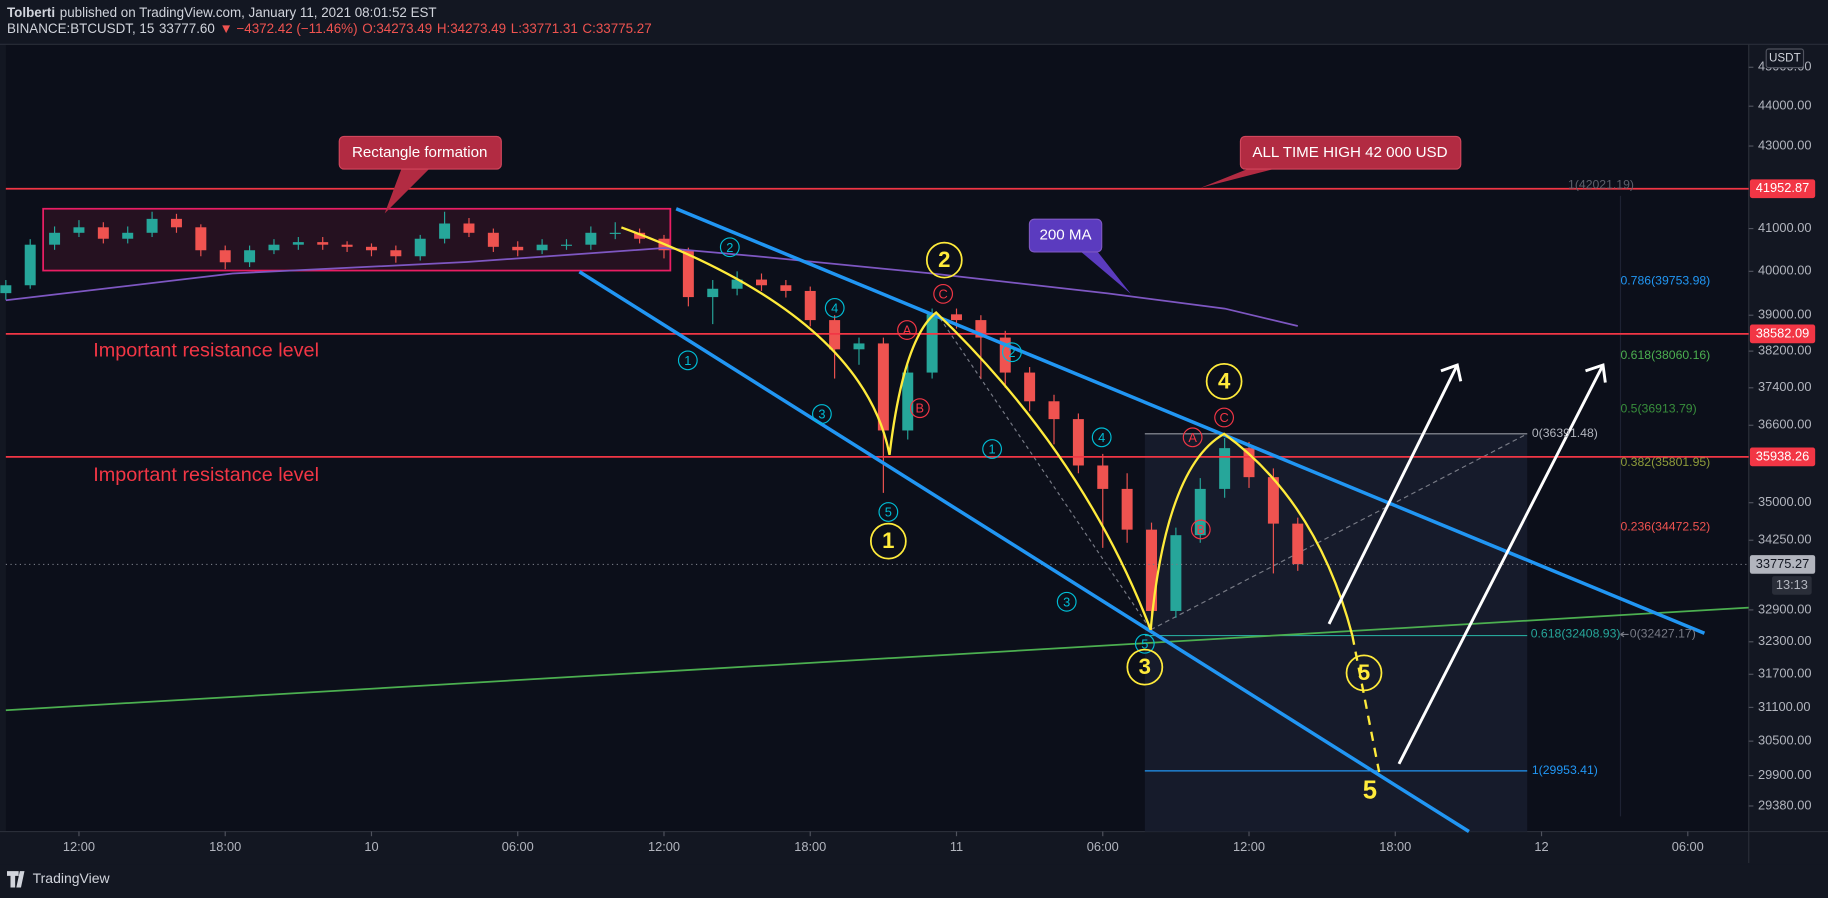  I want to click on y-tick-label: 35000.00, so click(1784, 501).